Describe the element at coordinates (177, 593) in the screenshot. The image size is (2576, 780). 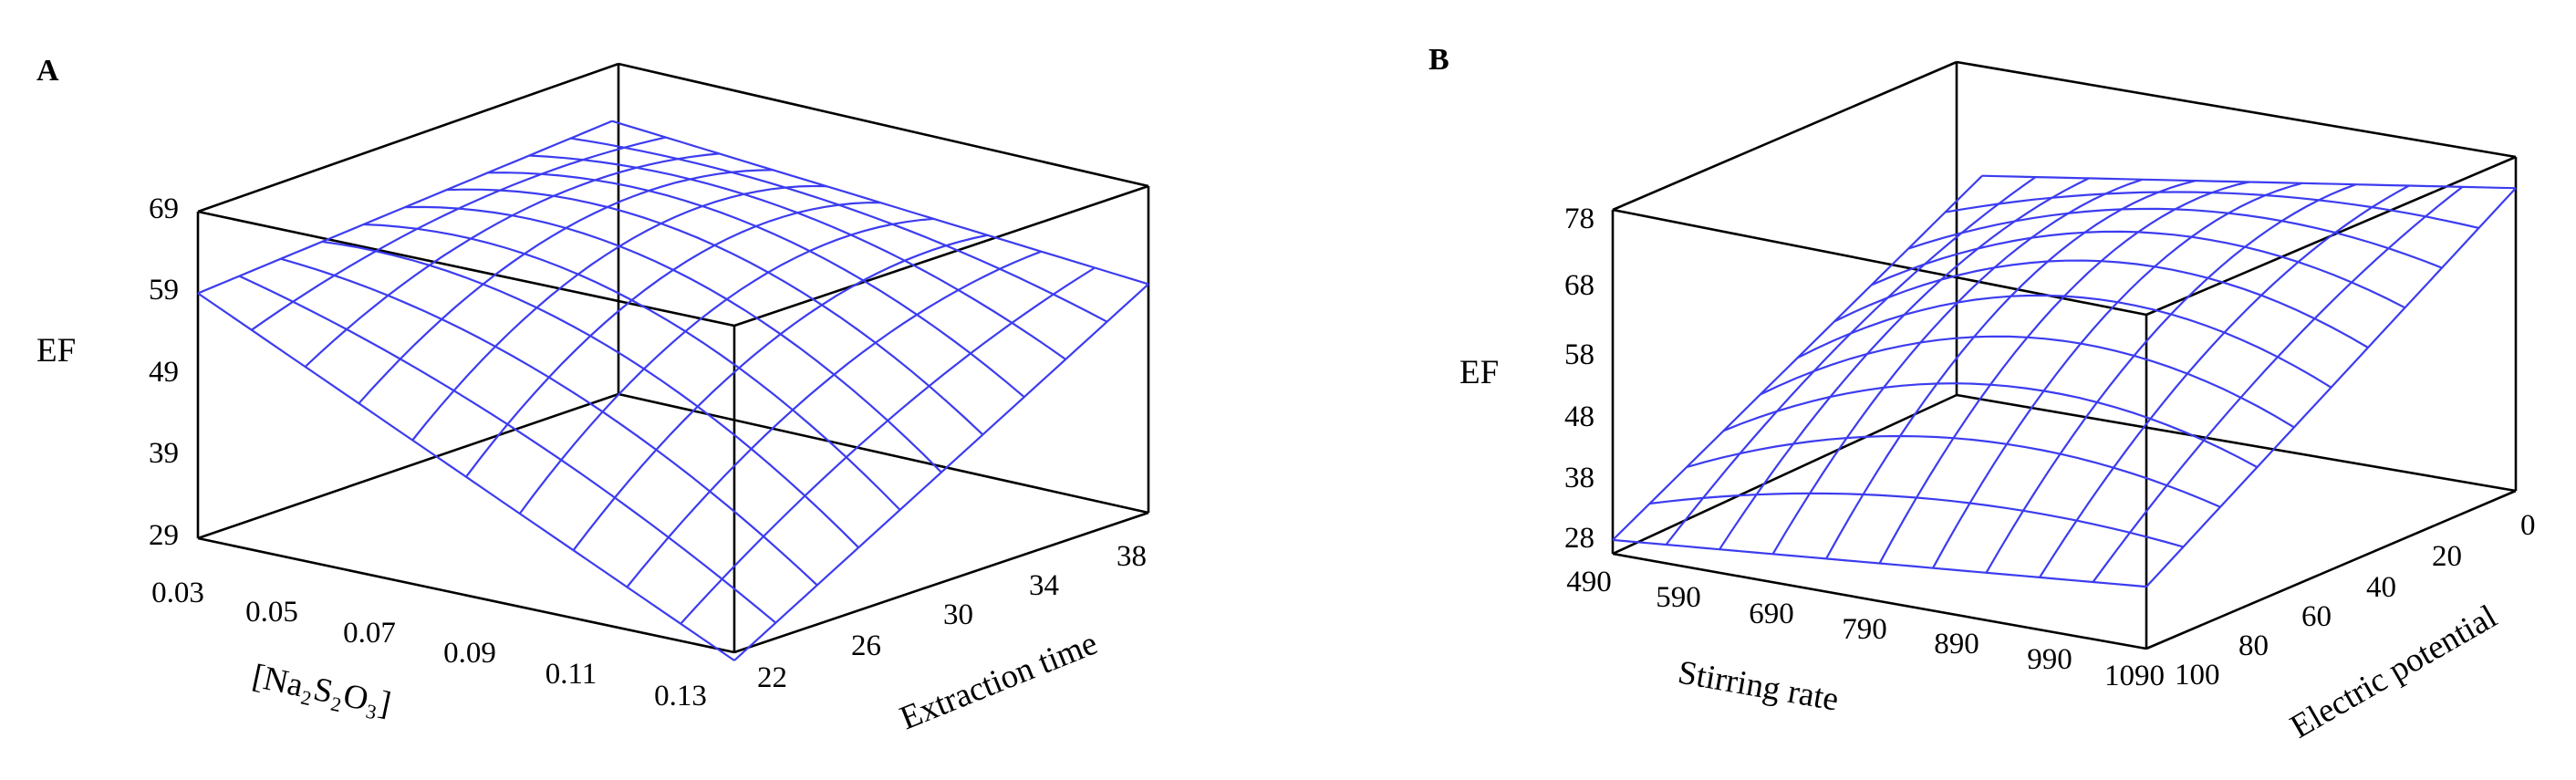
I see `chart-a-x-tick: 0.03` at that location.